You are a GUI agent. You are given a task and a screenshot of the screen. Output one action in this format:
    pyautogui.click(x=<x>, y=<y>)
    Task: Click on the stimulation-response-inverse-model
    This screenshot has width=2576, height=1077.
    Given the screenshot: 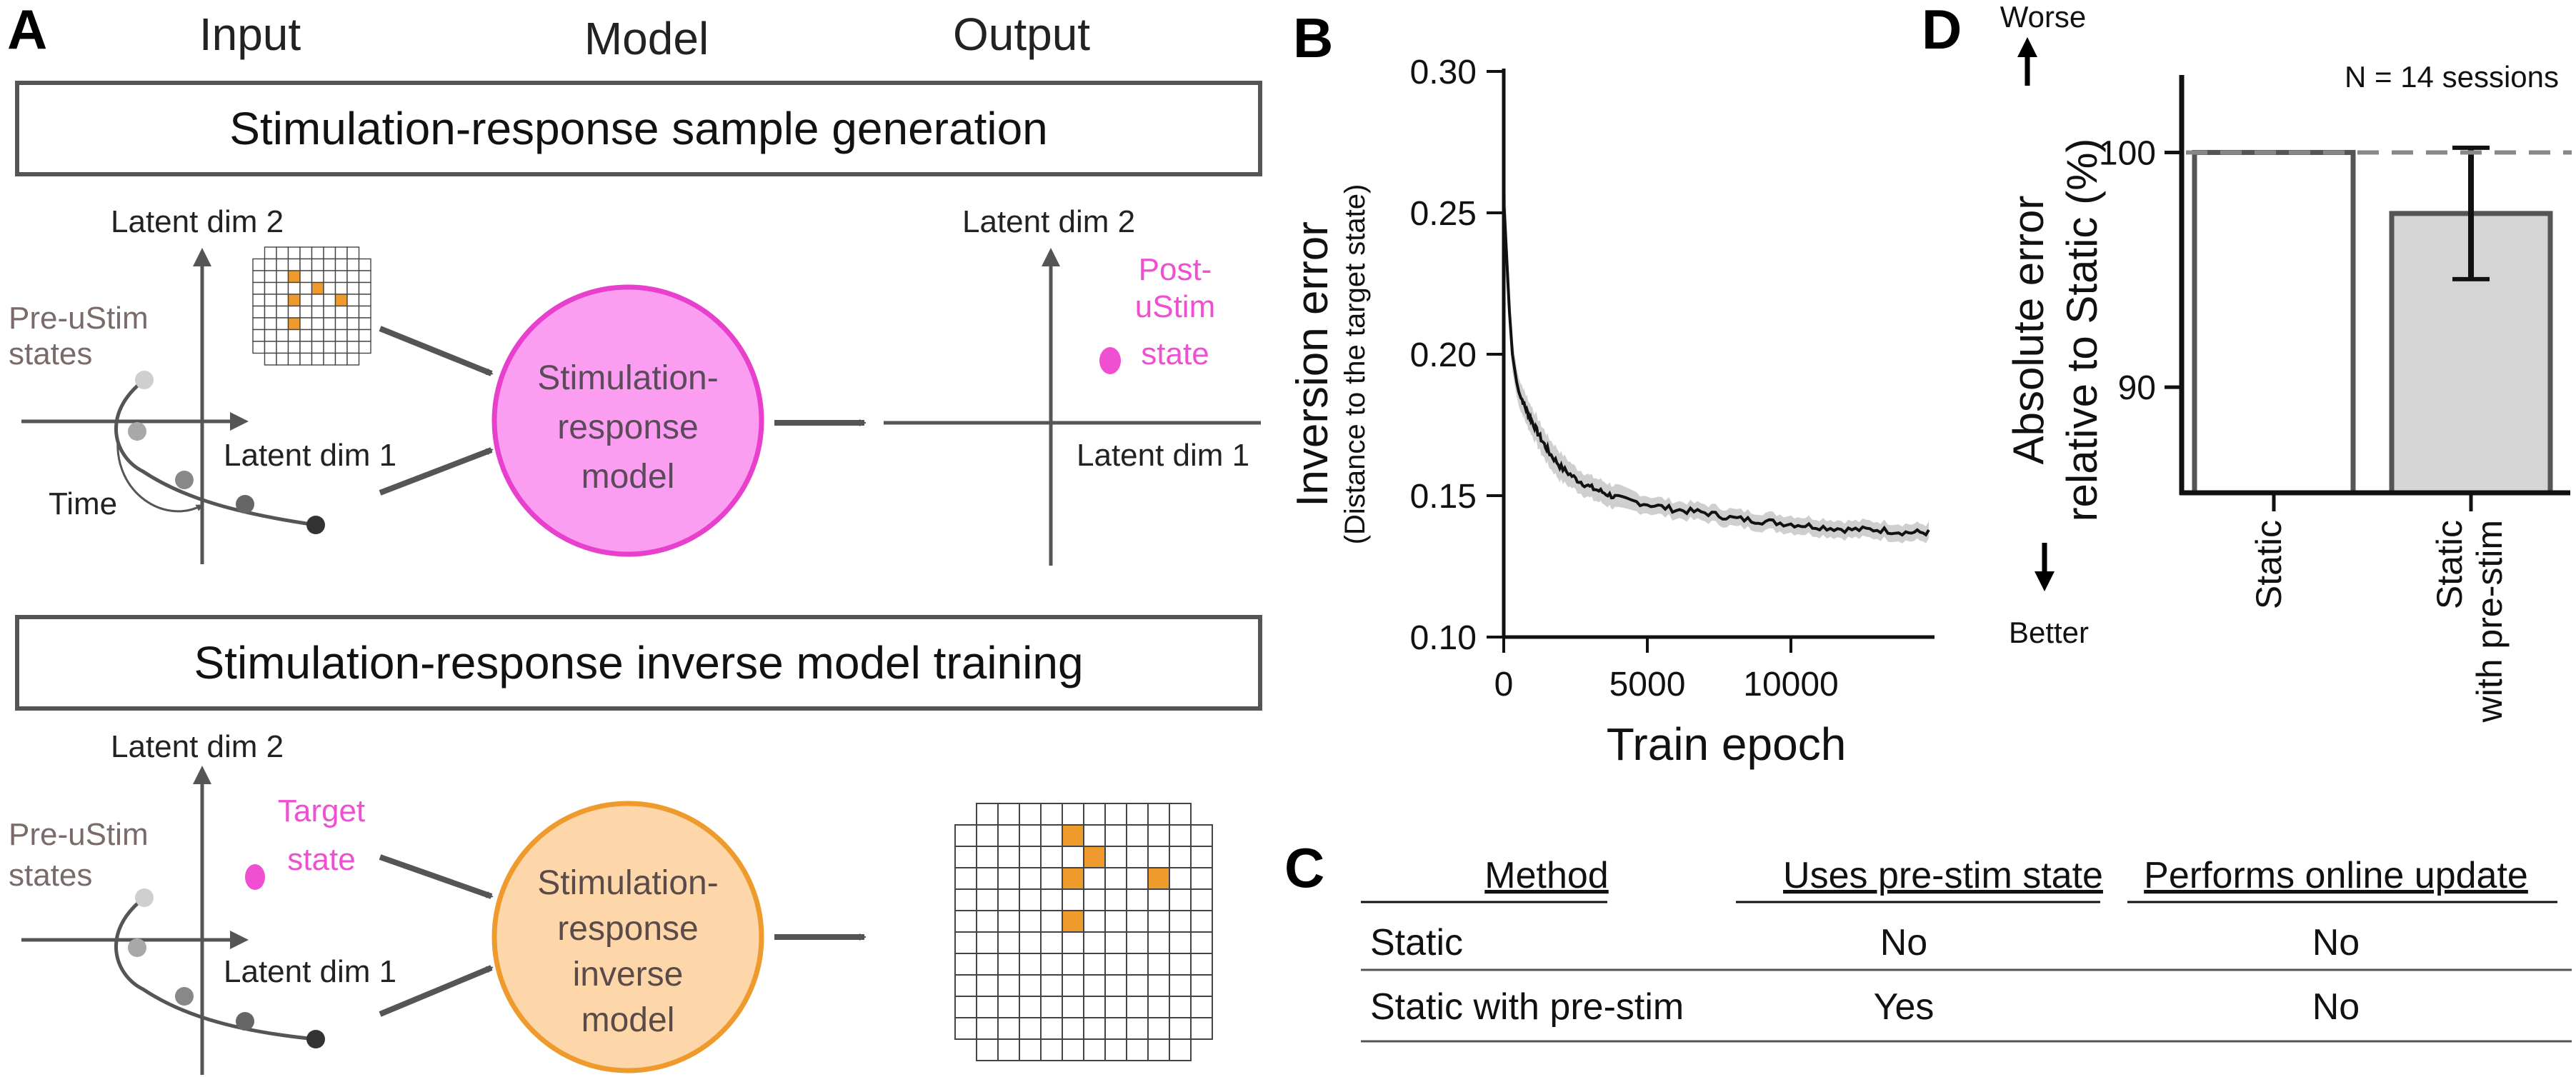 What is the action you would take?
    pyautogui.click(x=627, y=937)
    